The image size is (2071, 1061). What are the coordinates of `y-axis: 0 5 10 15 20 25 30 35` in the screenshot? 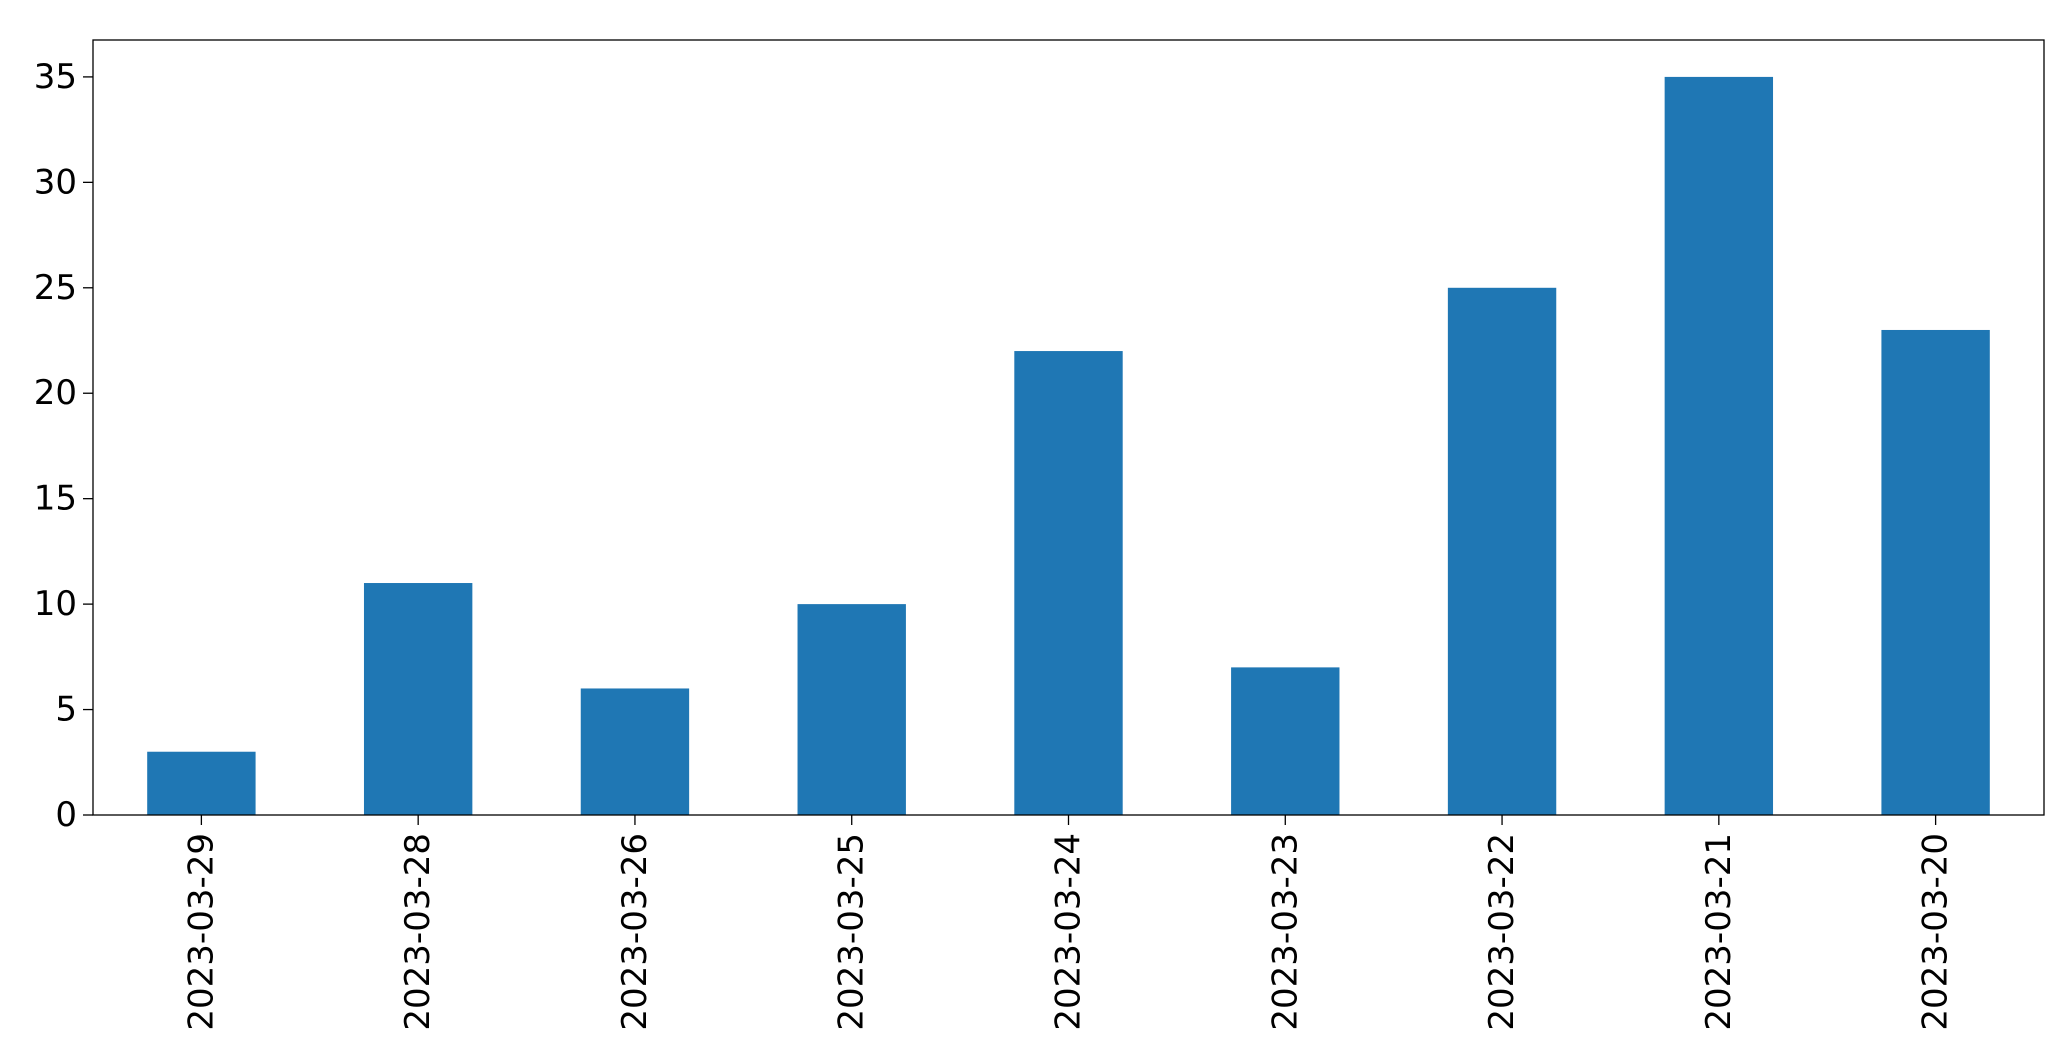 It's located at (63, 446).